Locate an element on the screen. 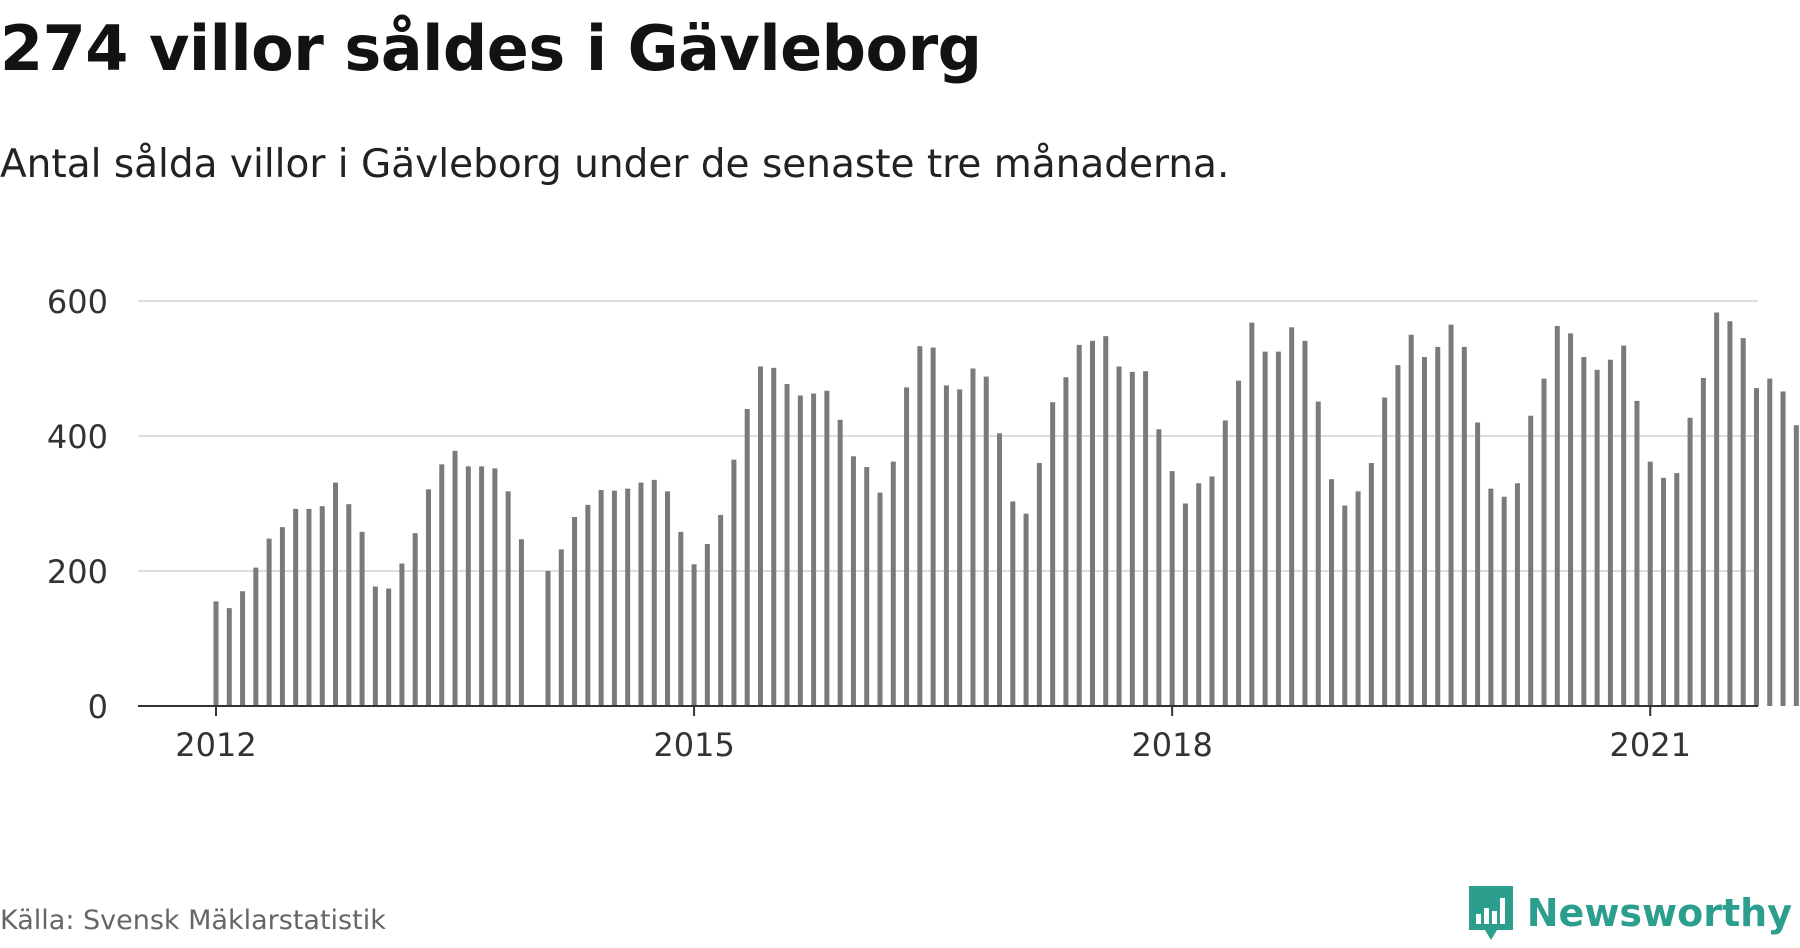  brand-name: Newsworthy is located at coordinates (1659, 913).